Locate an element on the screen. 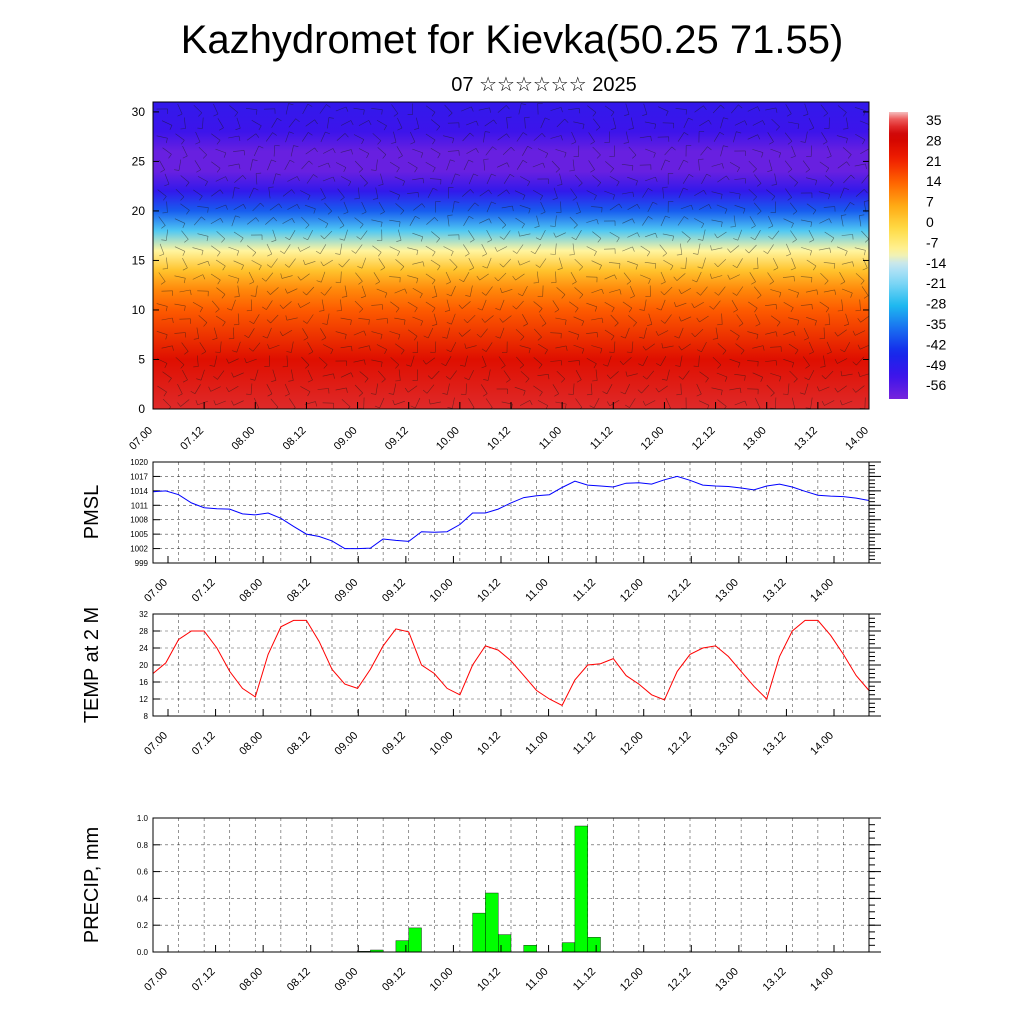  y-tick-label: 1005 is located at coordinates (139, 534).